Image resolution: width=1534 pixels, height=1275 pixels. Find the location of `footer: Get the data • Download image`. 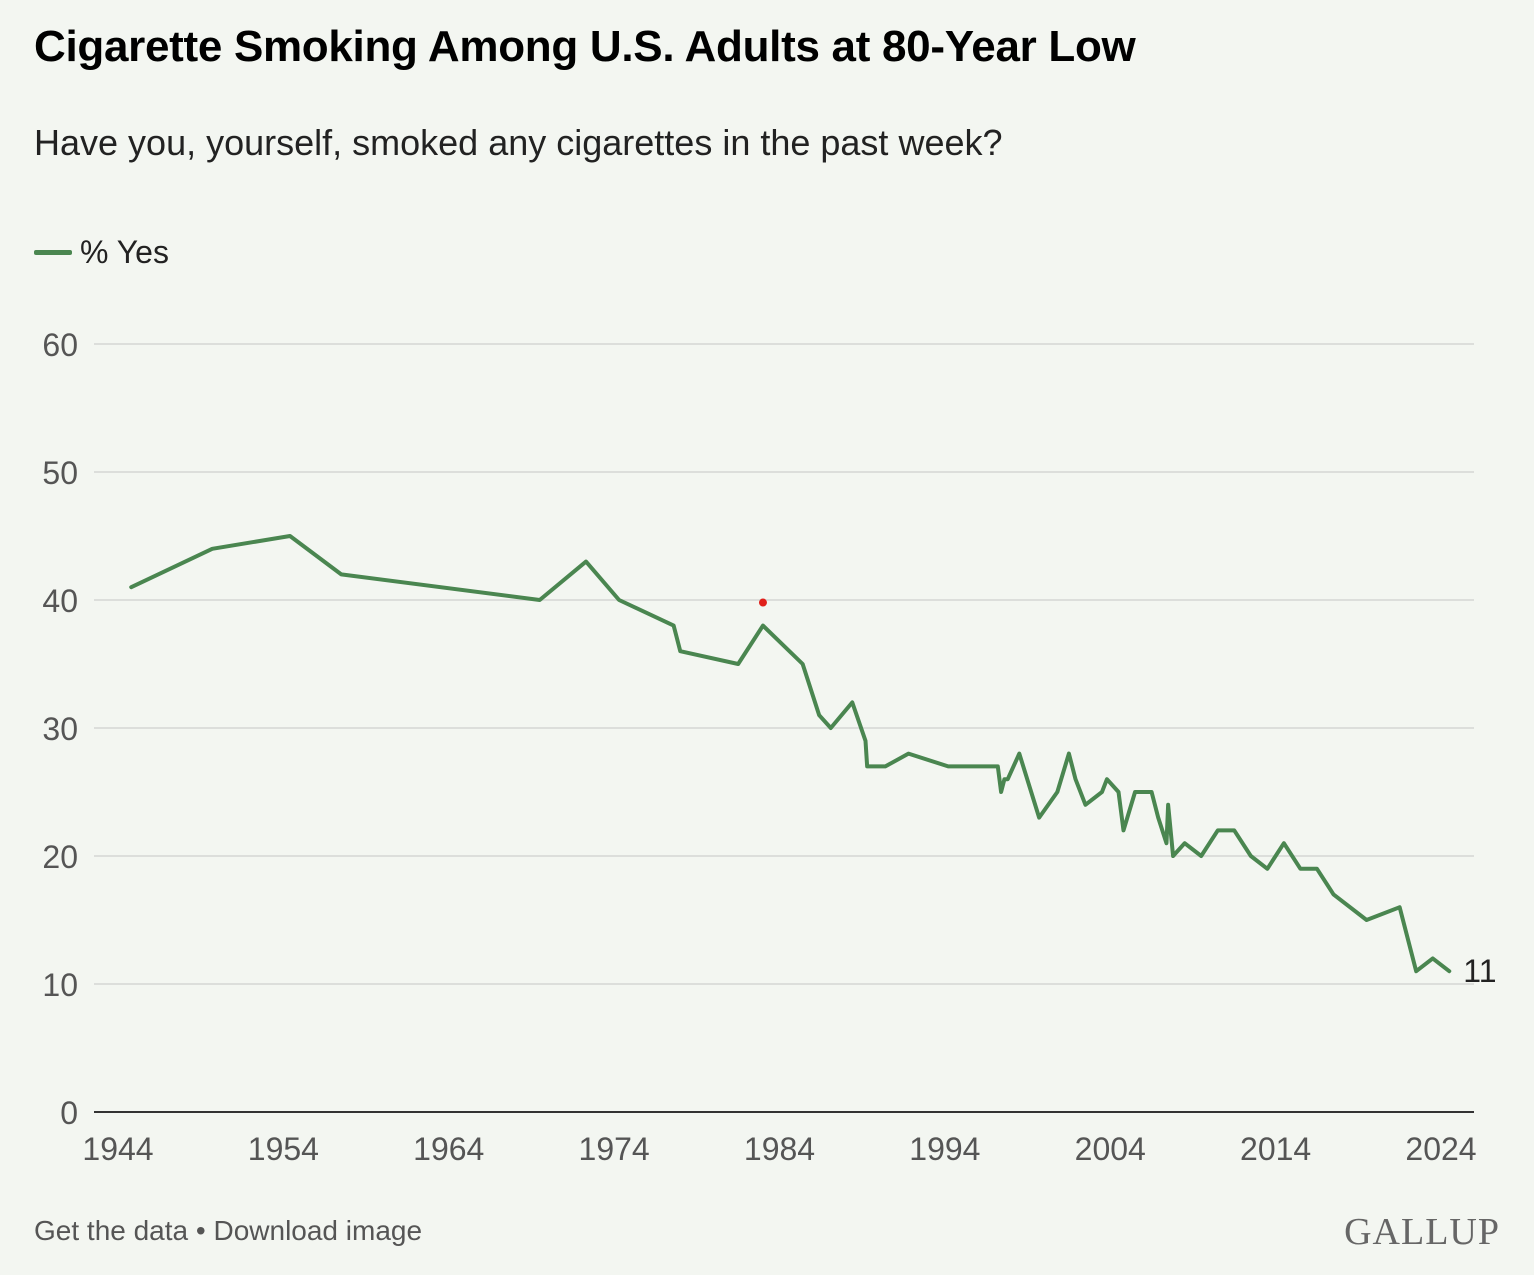

footer: Get the data • Download image is located at coordinates (228, 1231).